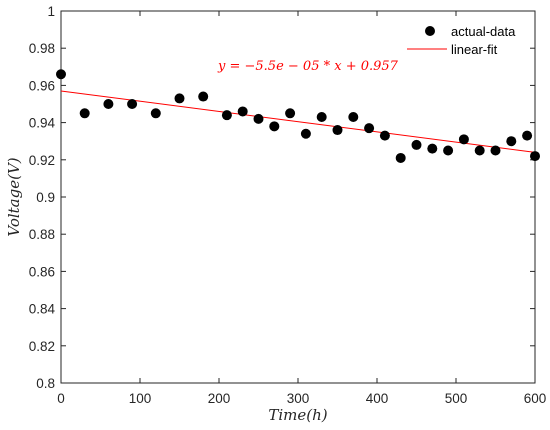  I want to click on y-tick-label: 0.98, so click(42, 48).